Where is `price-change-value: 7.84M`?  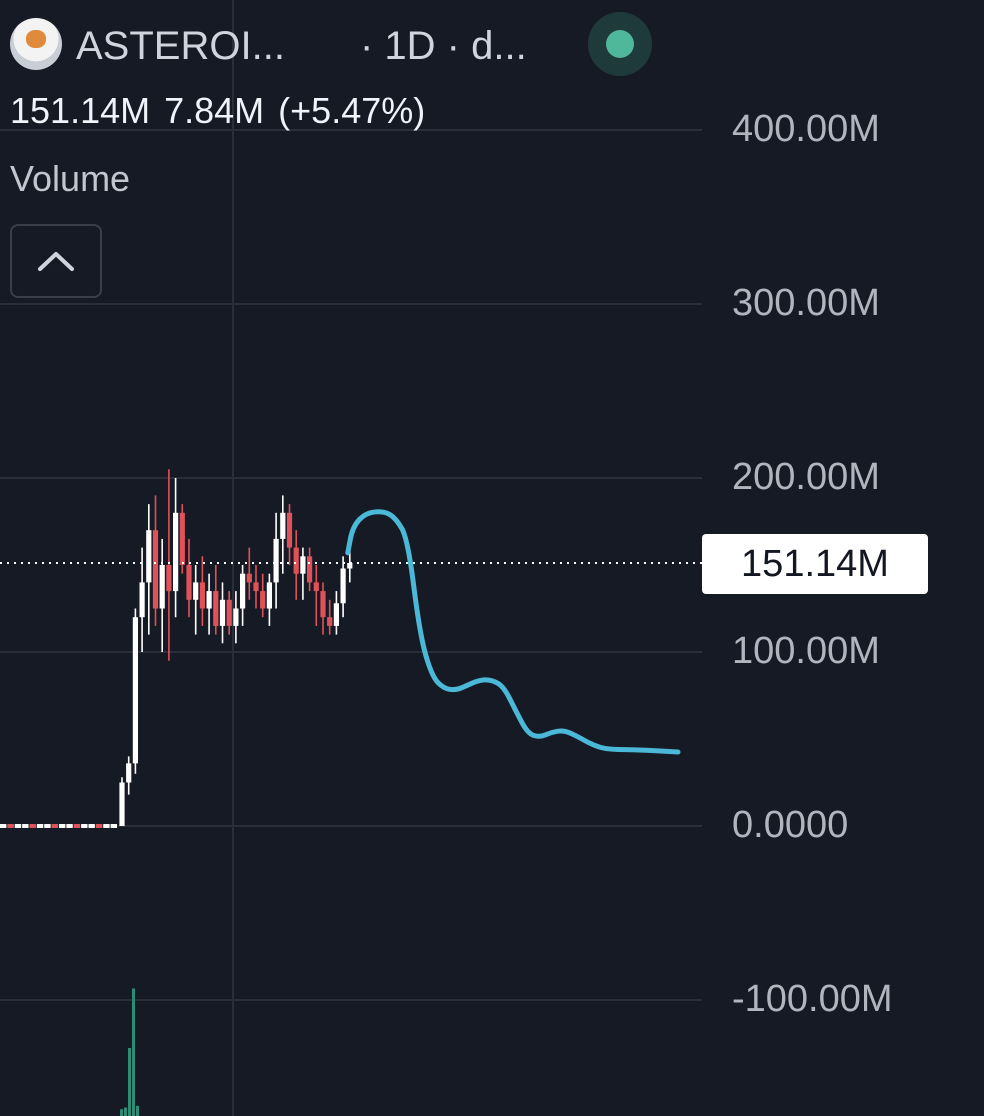 price-change-value: 7.84M is located at coordinates (214, 110).